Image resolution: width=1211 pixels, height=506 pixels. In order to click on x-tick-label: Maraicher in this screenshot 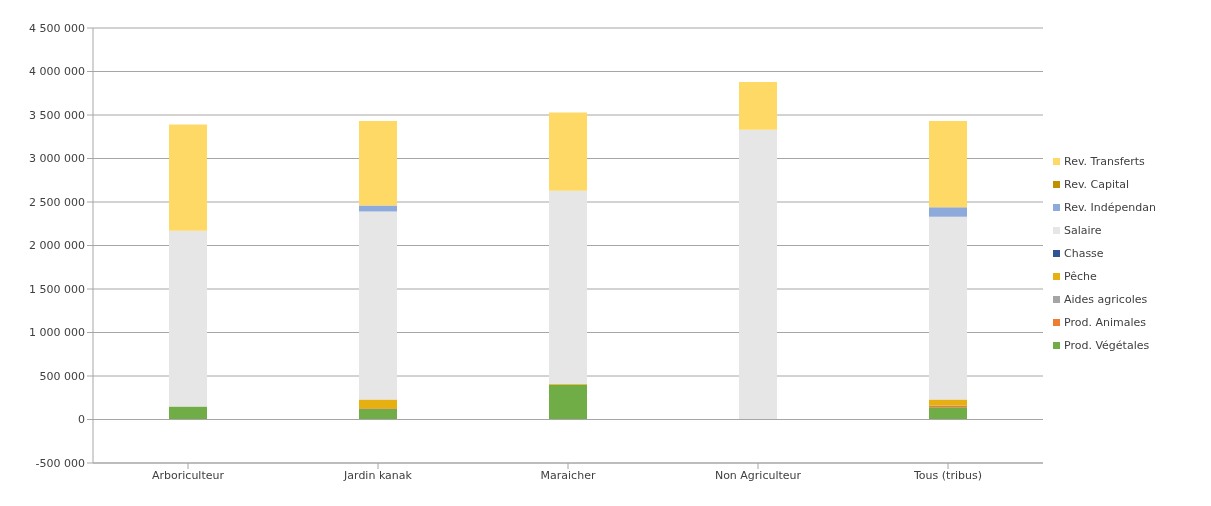, I will do `click(568, 475)`.